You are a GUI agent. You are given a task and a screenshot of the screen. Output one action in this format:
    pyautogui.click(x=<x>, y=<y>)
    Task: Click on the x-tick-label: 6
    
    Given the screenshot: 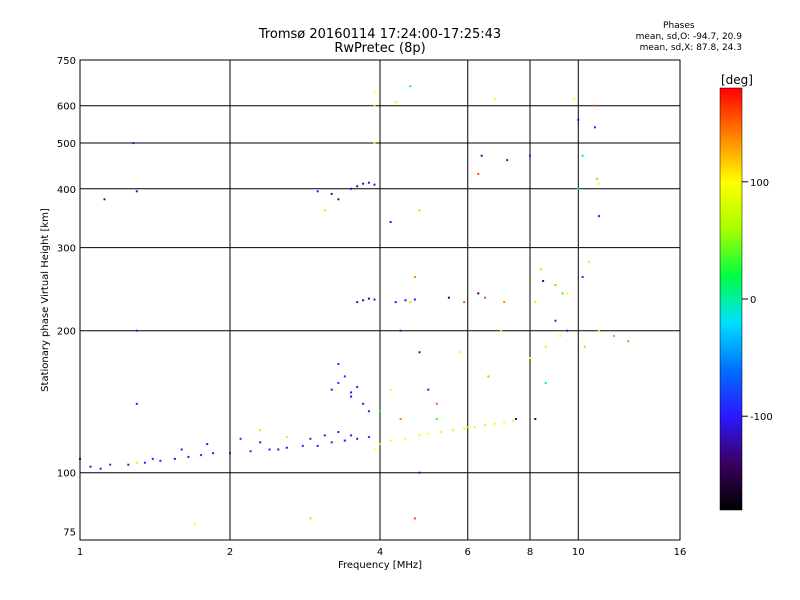 What is the action you would take?
    pyautogui.click(x=468, y=552)
    